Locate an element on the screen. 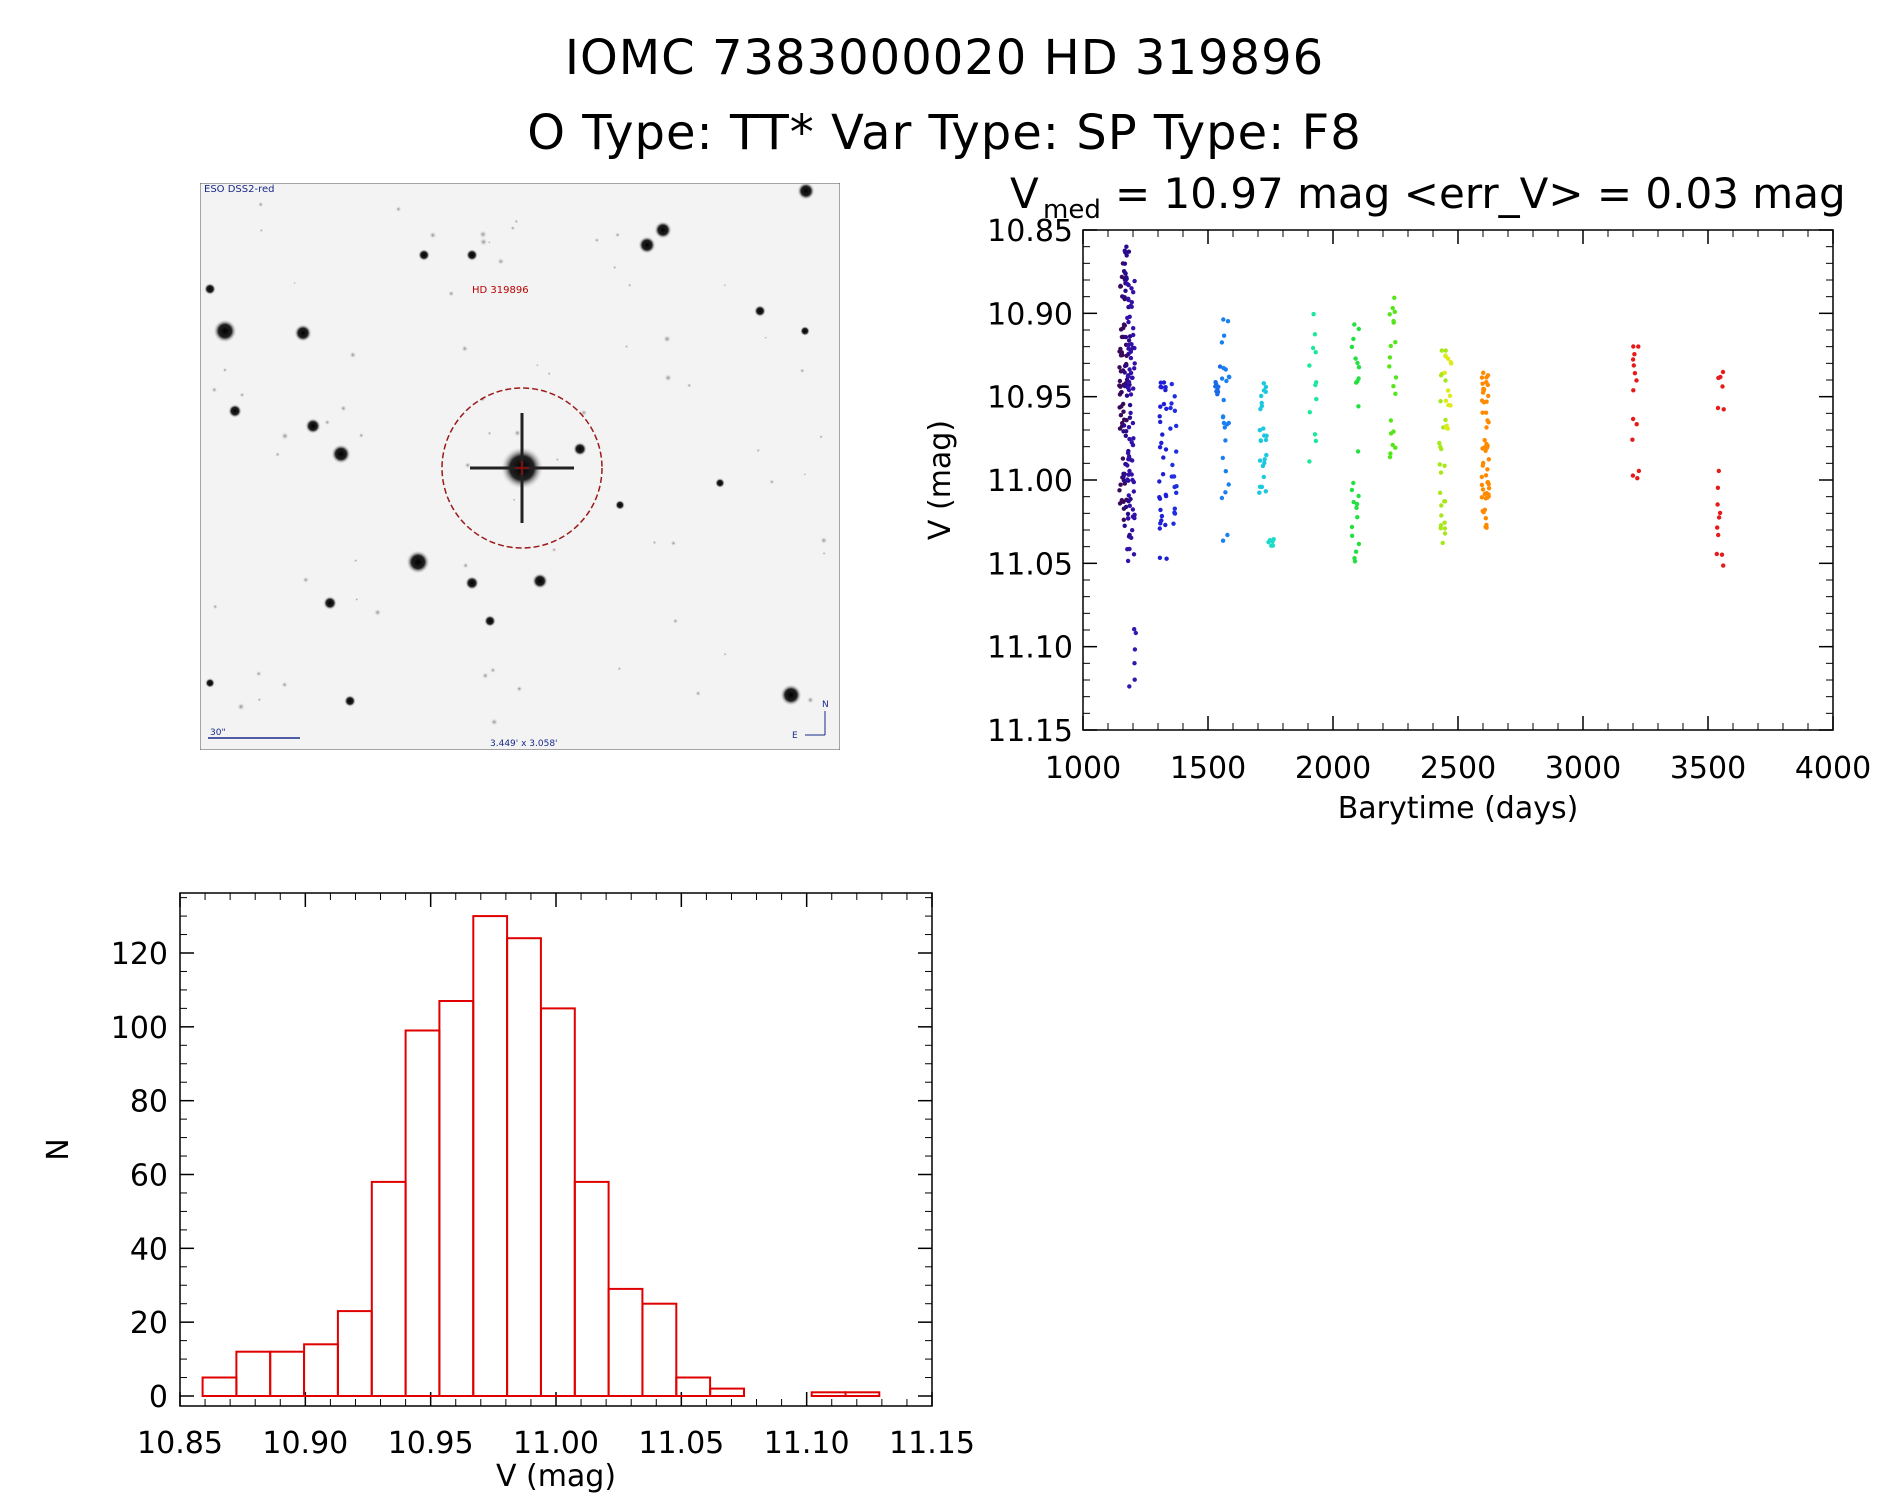 This screenshot has width=1889, height=1494. chart-subtitle: O Type: TT* Var Type: SP Type: F8 is located at coordinates (944, 133).